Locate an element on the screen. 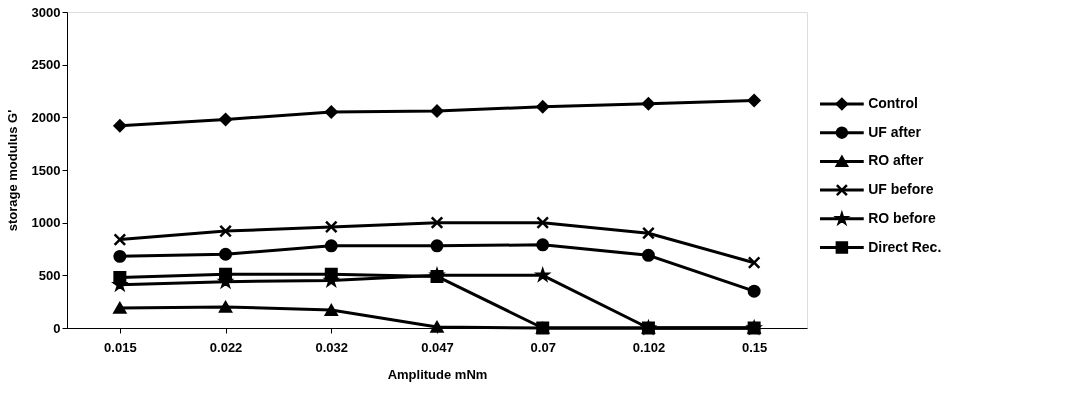  legend-label: RO before is located at coordinates (902, 217).